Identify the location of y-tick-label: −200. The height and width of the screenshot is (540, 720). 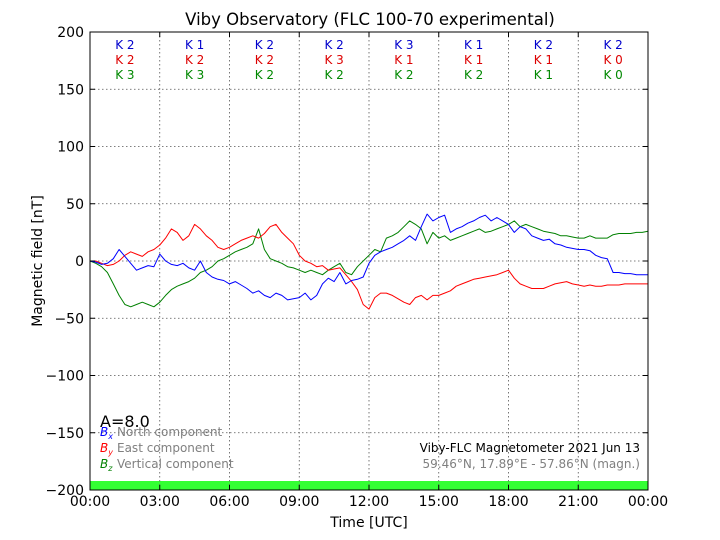
(65, 491).